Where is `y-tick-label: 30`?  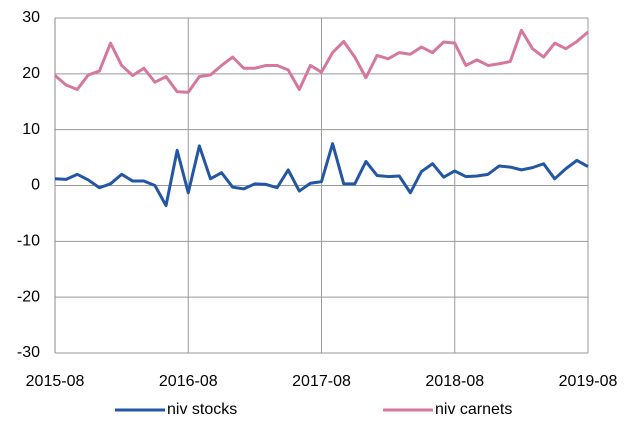 y-tick-label: 30 is located at coordinates (31, 17).